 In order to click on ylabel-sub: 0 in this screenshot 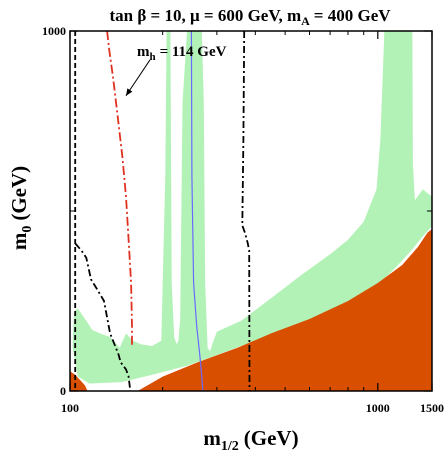, I will do `click(27, 229)`.